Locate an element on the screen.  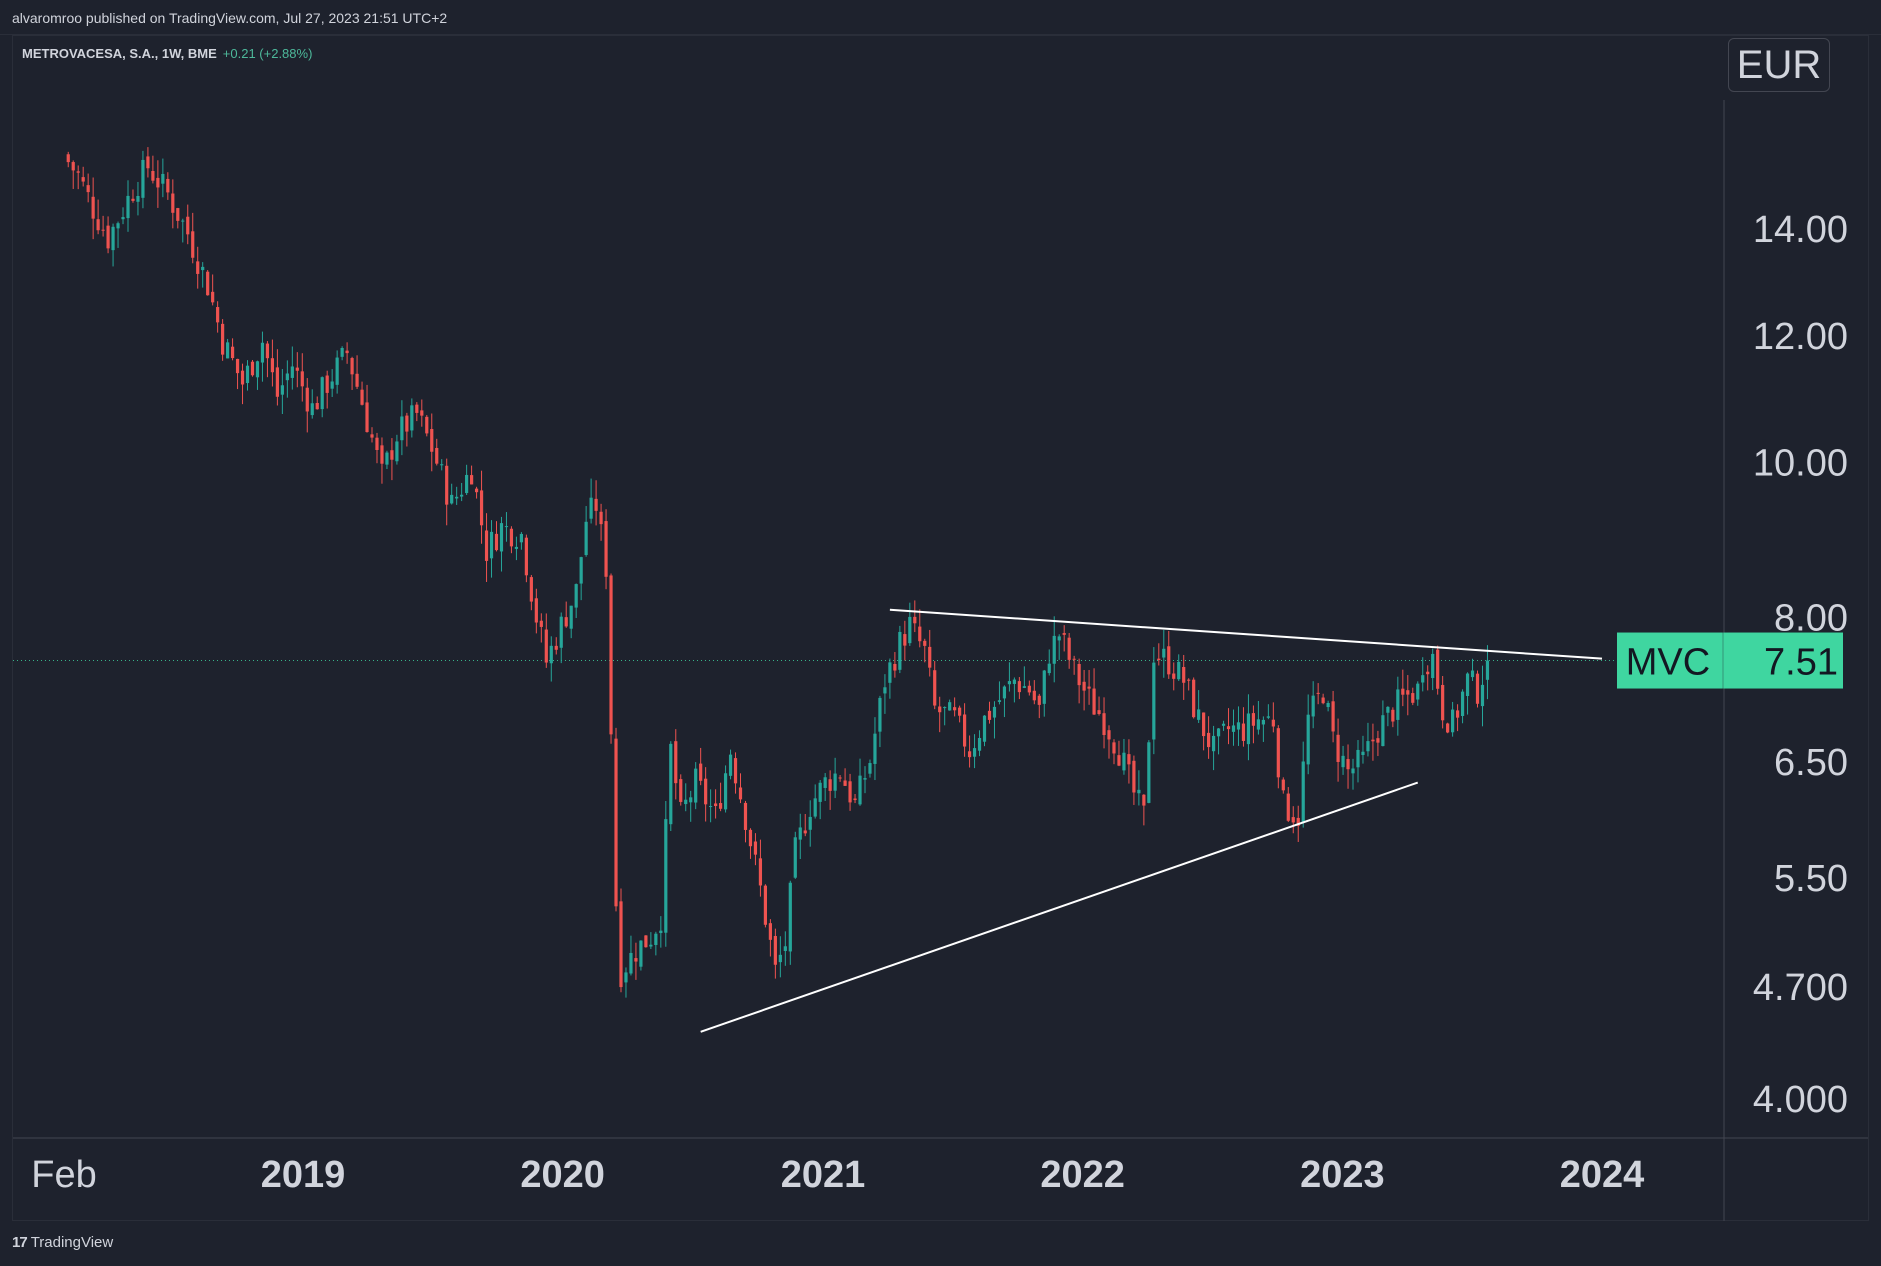
tradingview-brand: TradingView is located at coordinates (72, 1242).